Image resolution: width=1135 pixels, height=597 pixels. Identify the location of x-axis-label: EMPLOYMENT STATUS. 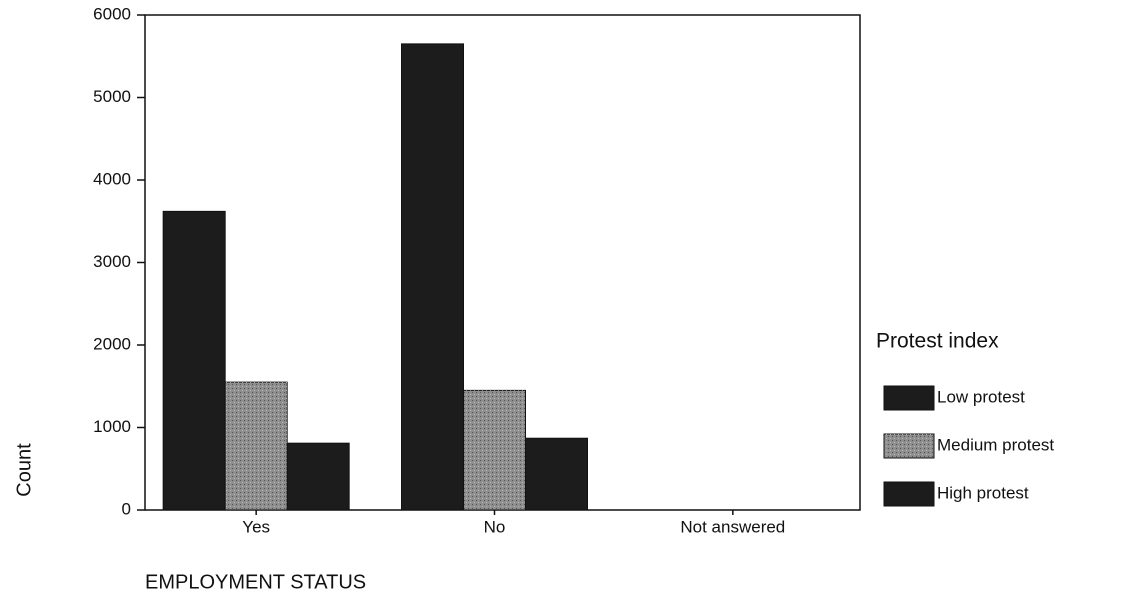
(255, 582).